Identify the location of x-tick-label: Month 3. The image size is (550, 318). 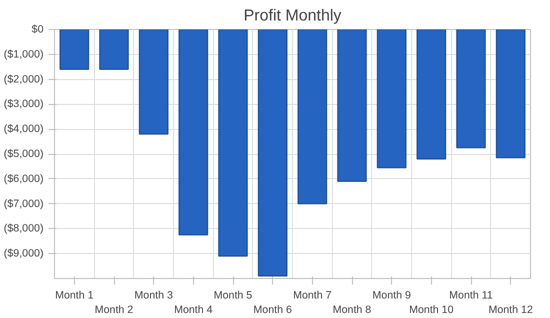
(153, 296).